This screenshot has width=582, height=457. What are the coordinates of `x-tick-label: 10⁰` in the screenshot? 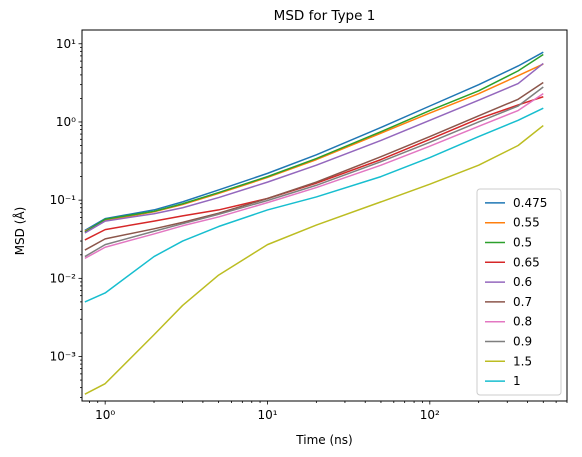 It's located at (105, 415).